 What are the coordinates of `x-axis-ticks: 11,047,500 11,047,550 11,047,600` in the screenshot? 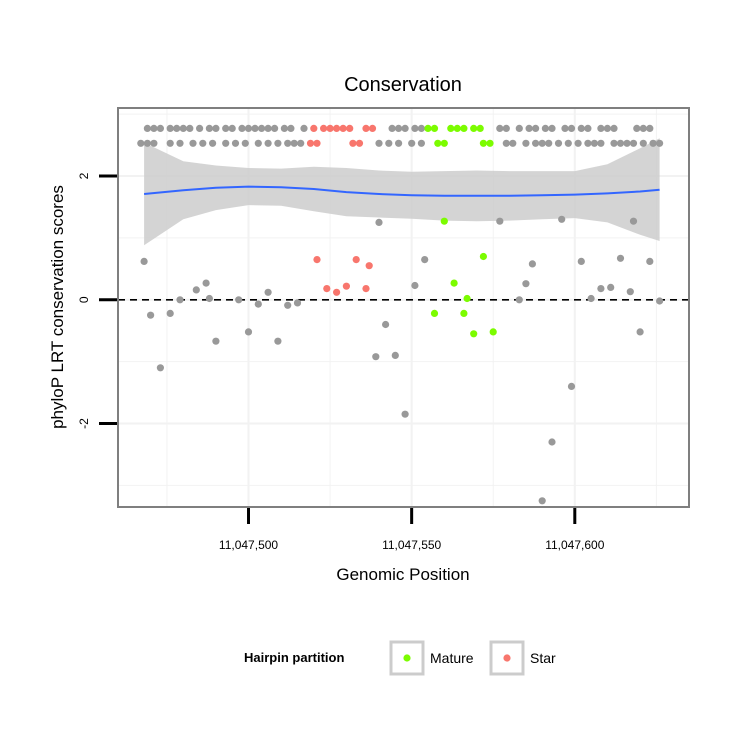 It's located at (412, 530).